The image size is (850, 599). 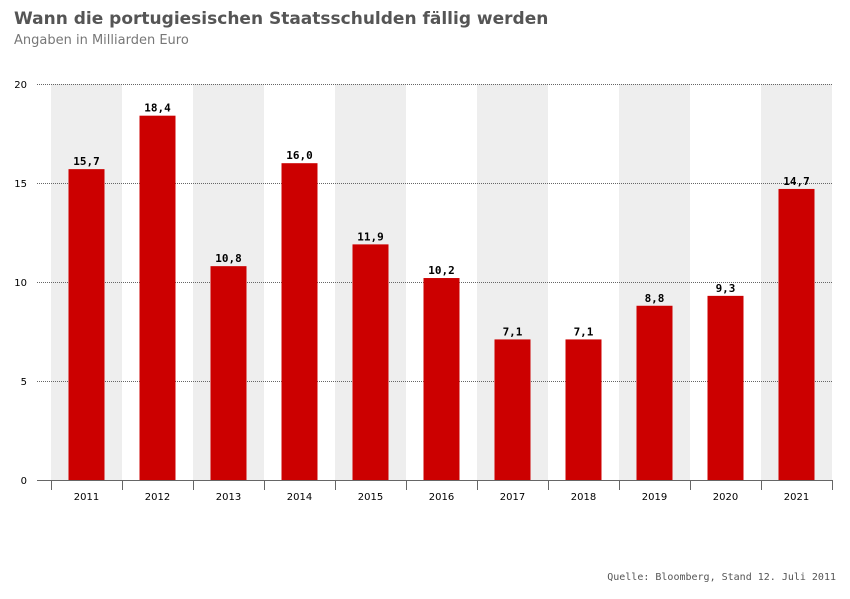 What do you see at coordinates (228, 258) in the screenshot?
I see `value-label-2013: 10,8` at bounding box center [228, 258].